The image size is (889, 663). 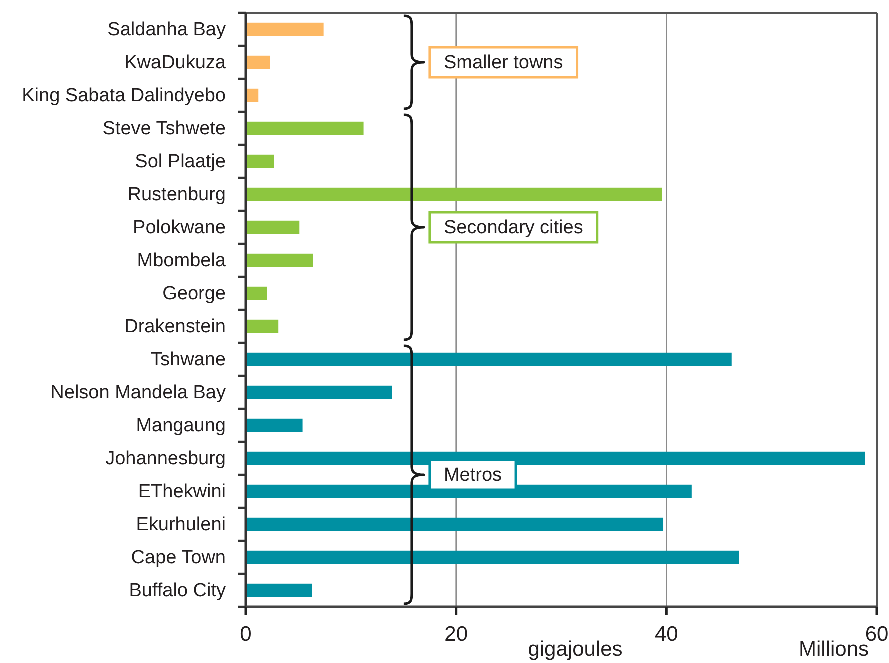 What do you see at coordinates (180, 161) in the screenshot?
I see `y-tick-label: Sol Plaatje` at bounding box center [180, 161].